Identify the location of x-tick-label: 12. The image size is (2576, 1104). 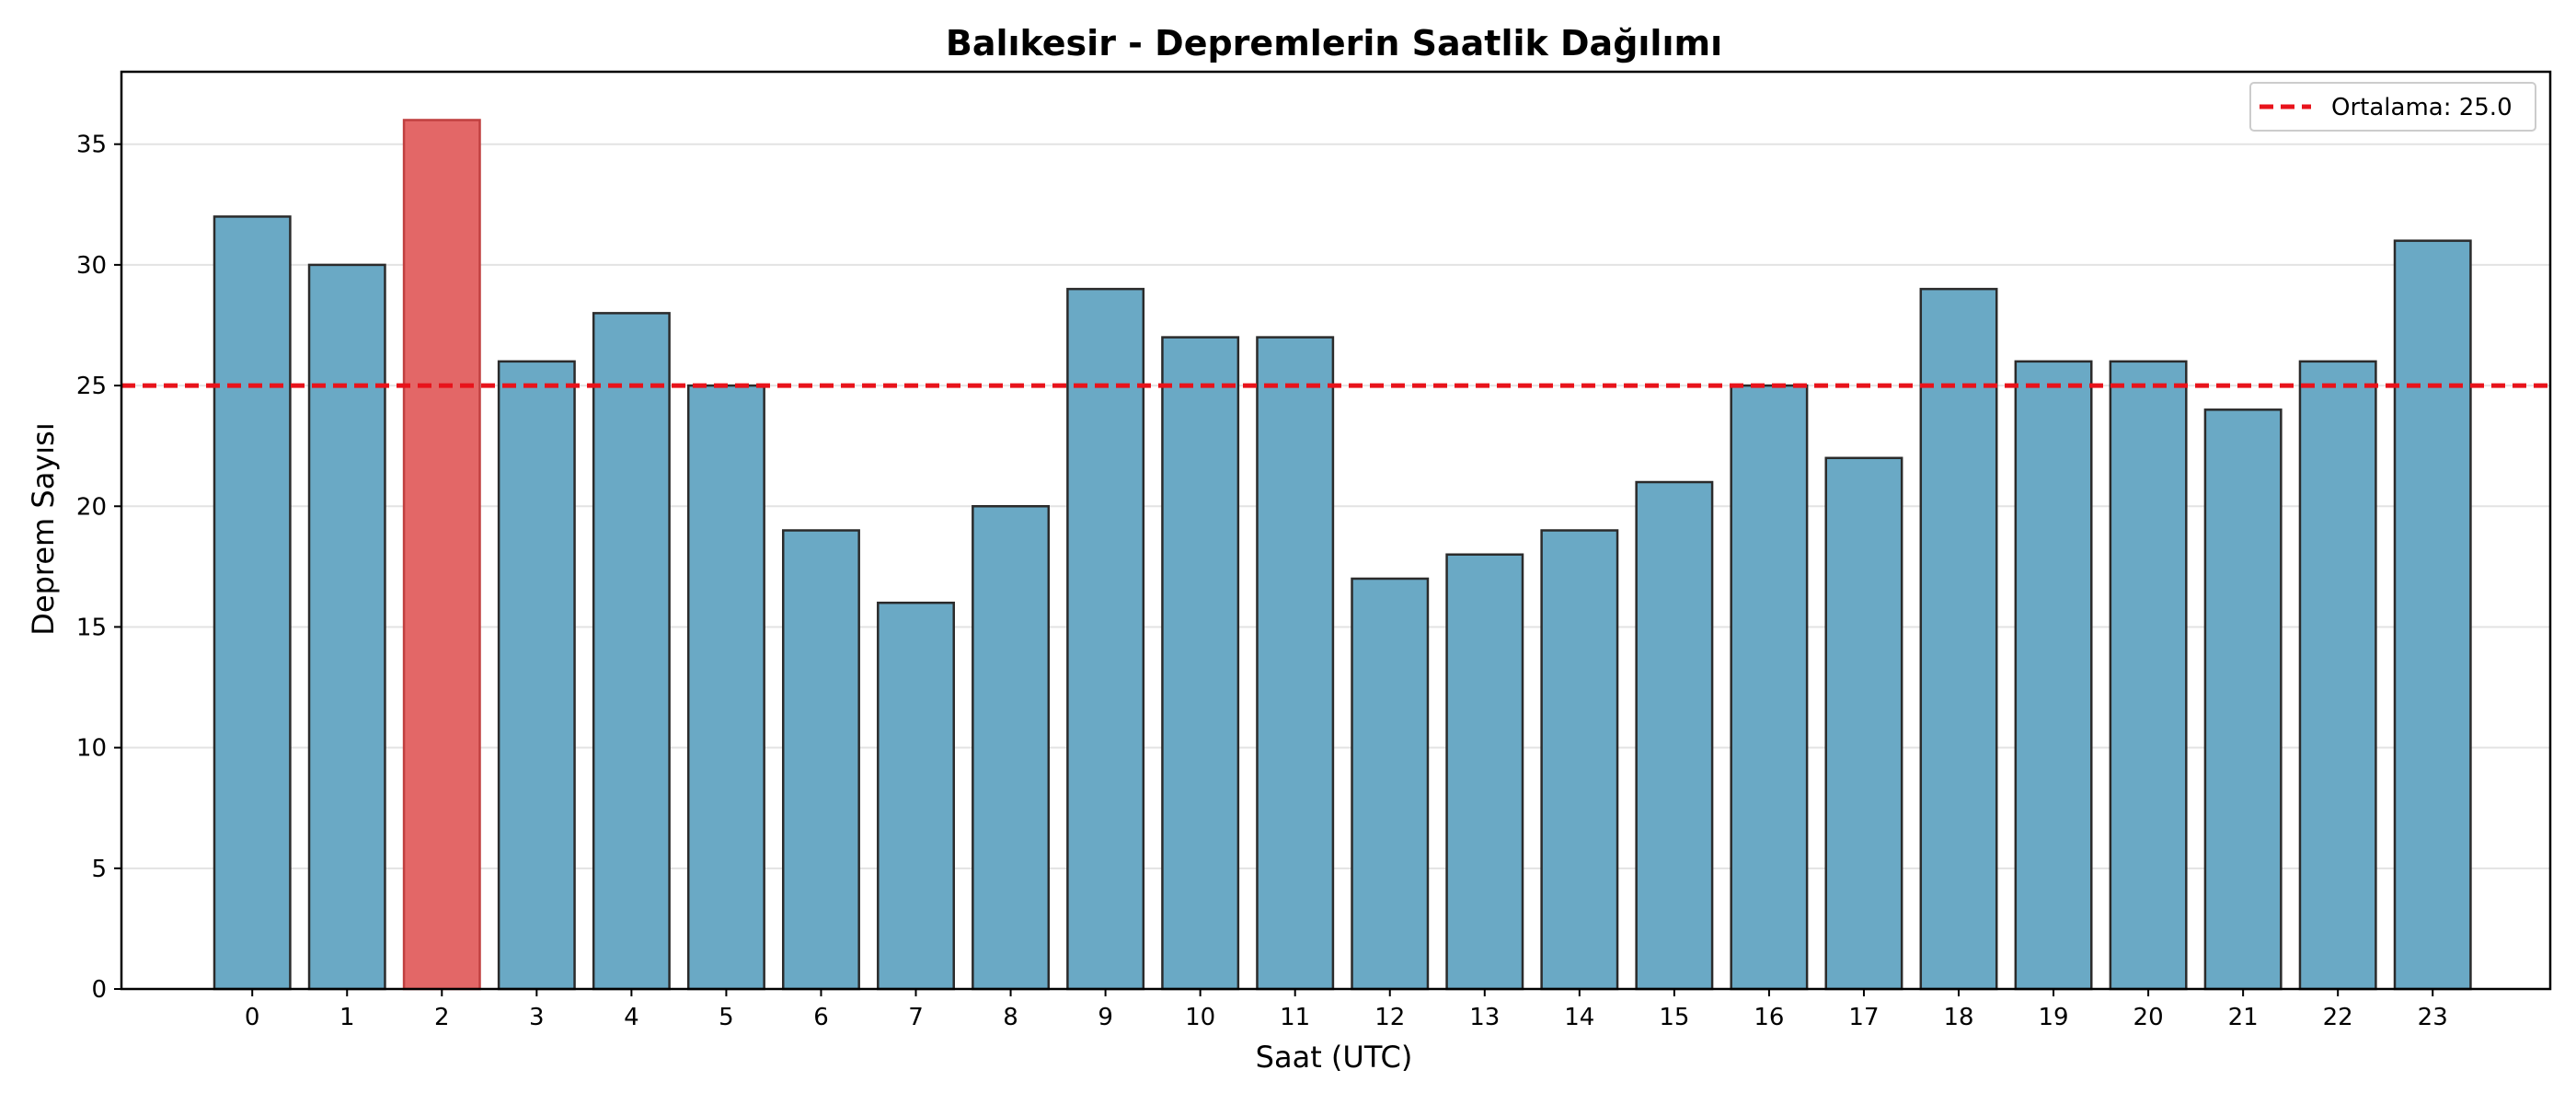
(1389, 1018).